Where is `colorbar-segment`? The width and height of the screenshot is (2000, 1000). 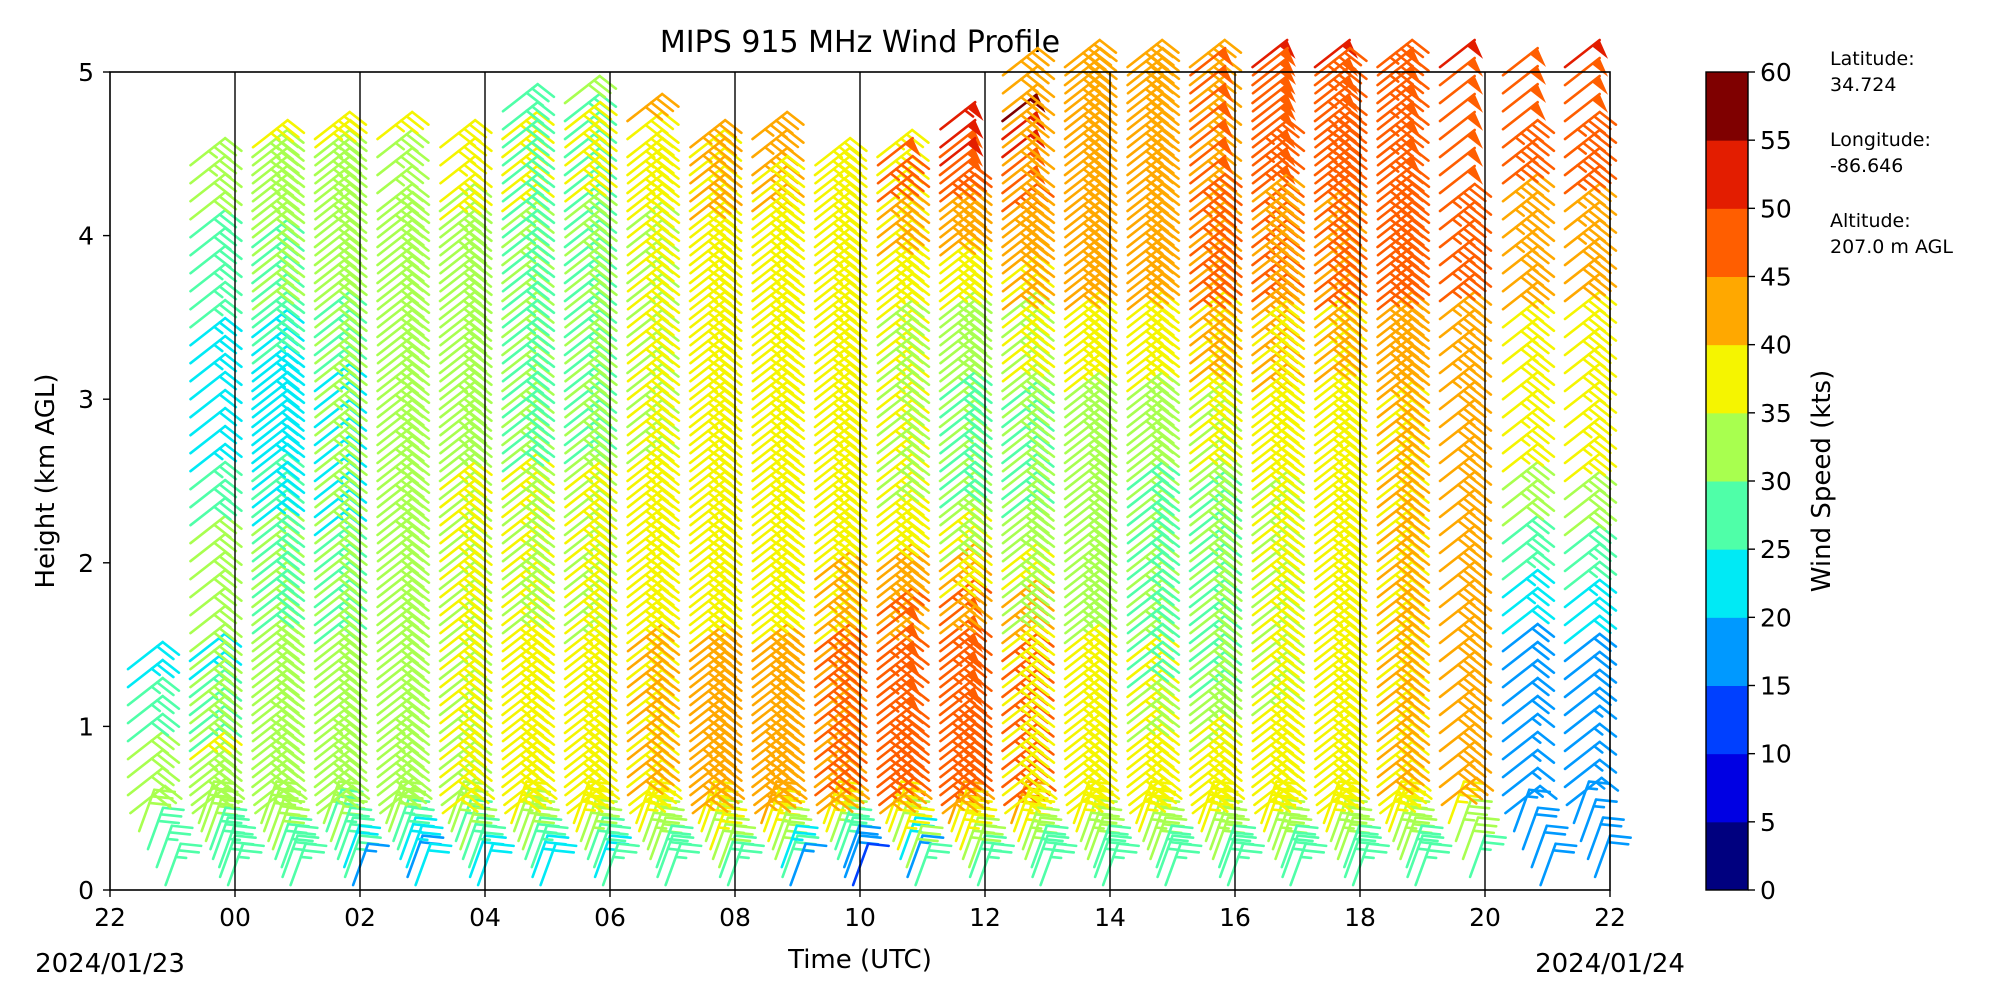
colorbar-segment is located at coordinates (1727, 311).